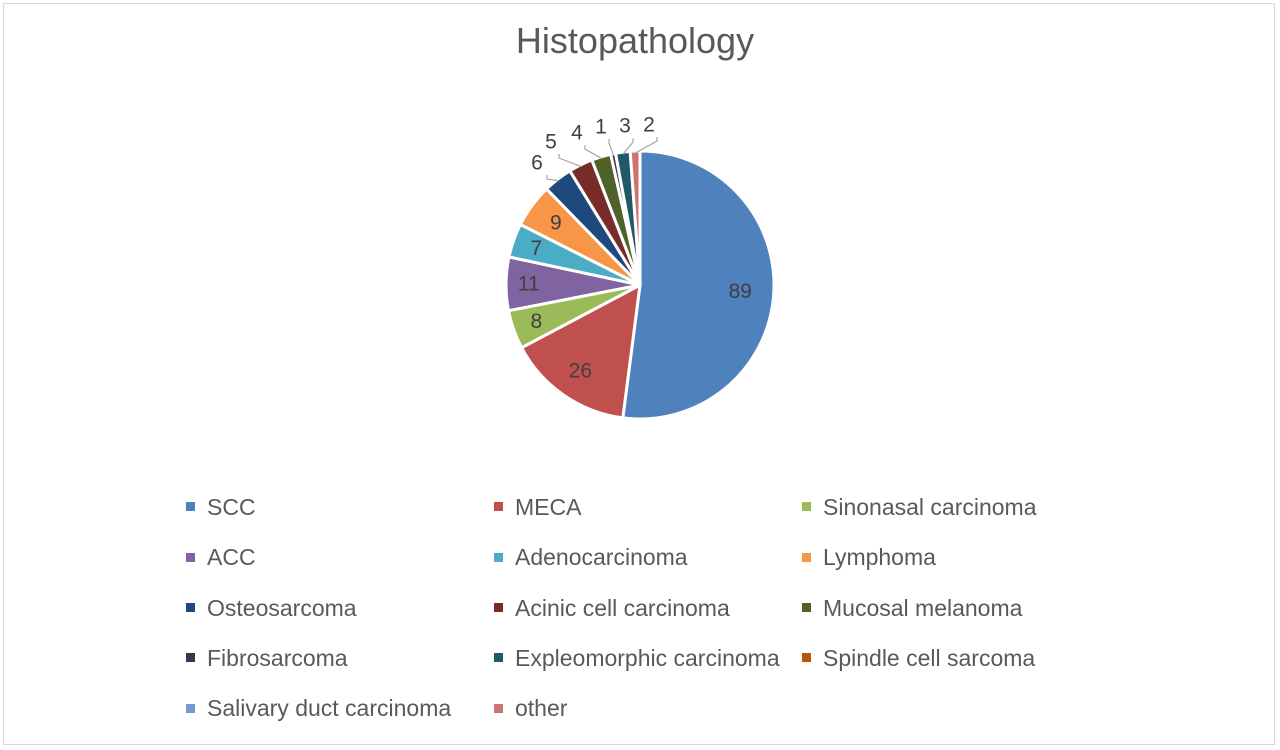  I want to click on legend-item-adenocarcinoma: Adenocarcinoma, so click(591, 557).